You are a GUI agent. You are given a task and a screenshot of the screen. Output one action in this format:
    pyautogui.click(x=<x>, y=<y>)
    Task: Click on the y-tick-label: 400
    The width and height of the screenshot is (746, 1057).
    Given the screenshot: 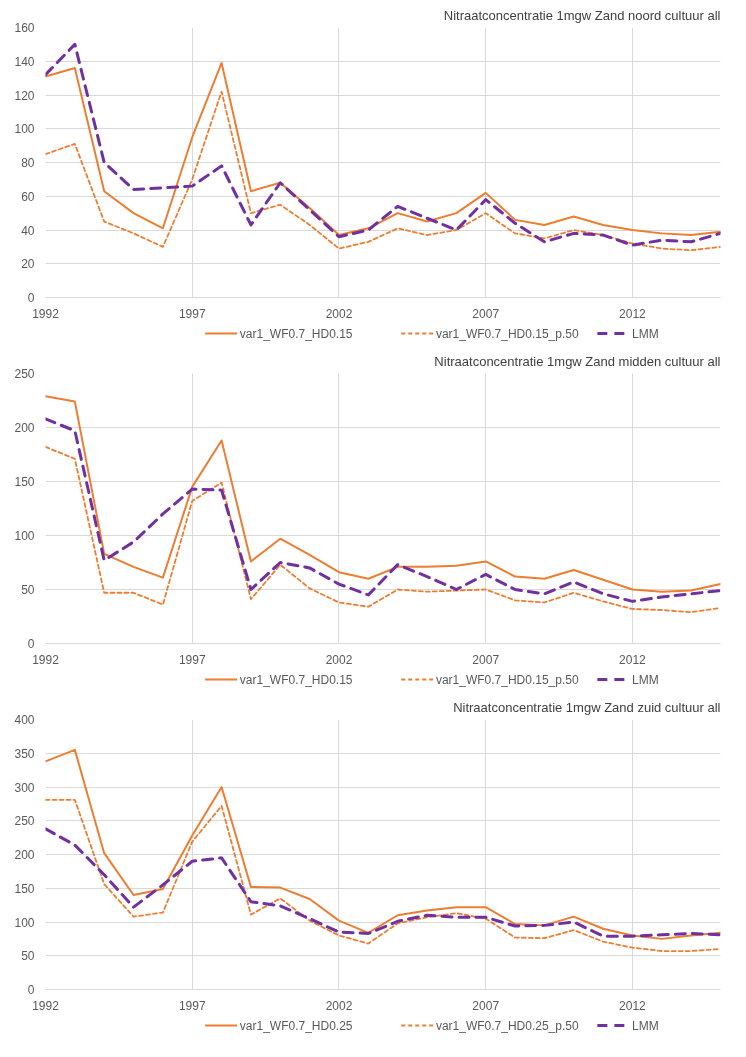 What is the action you would take?
    pyautogui.click(x=24, y=720)
    